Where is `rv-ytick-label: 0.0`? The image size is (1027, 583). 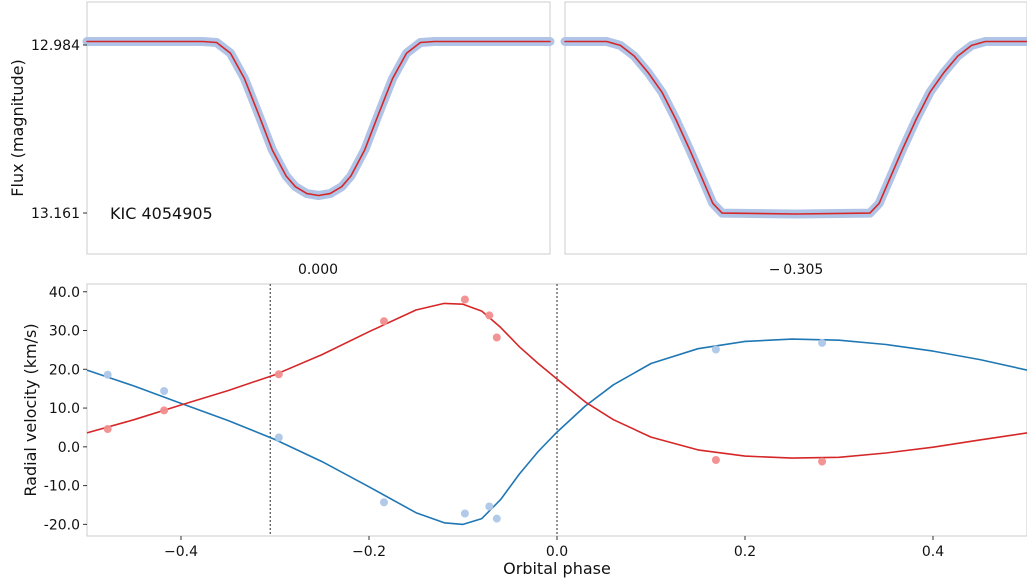 rv-ytick-label: 0.0 is located at coordinates (69, 448).